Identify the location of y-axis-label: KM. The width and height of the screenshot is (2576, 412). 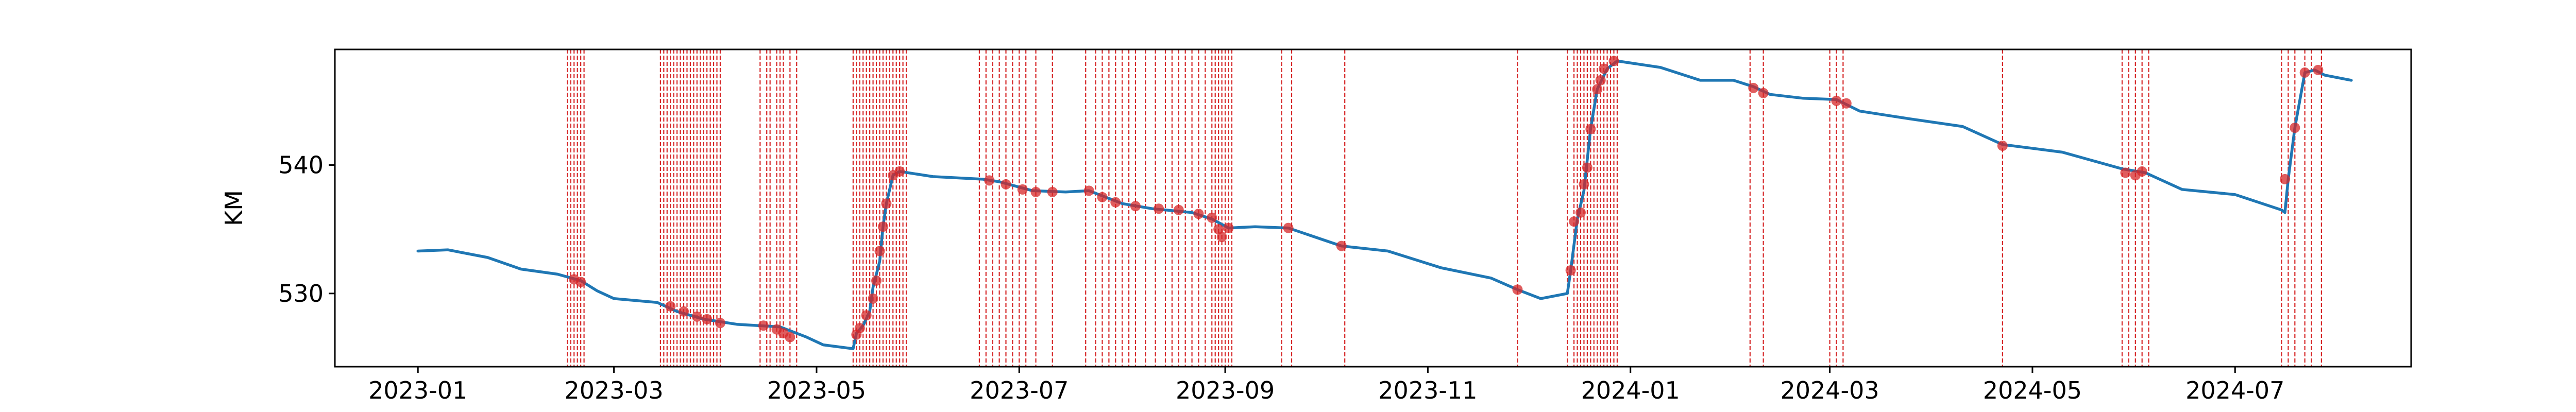
(234, 208).